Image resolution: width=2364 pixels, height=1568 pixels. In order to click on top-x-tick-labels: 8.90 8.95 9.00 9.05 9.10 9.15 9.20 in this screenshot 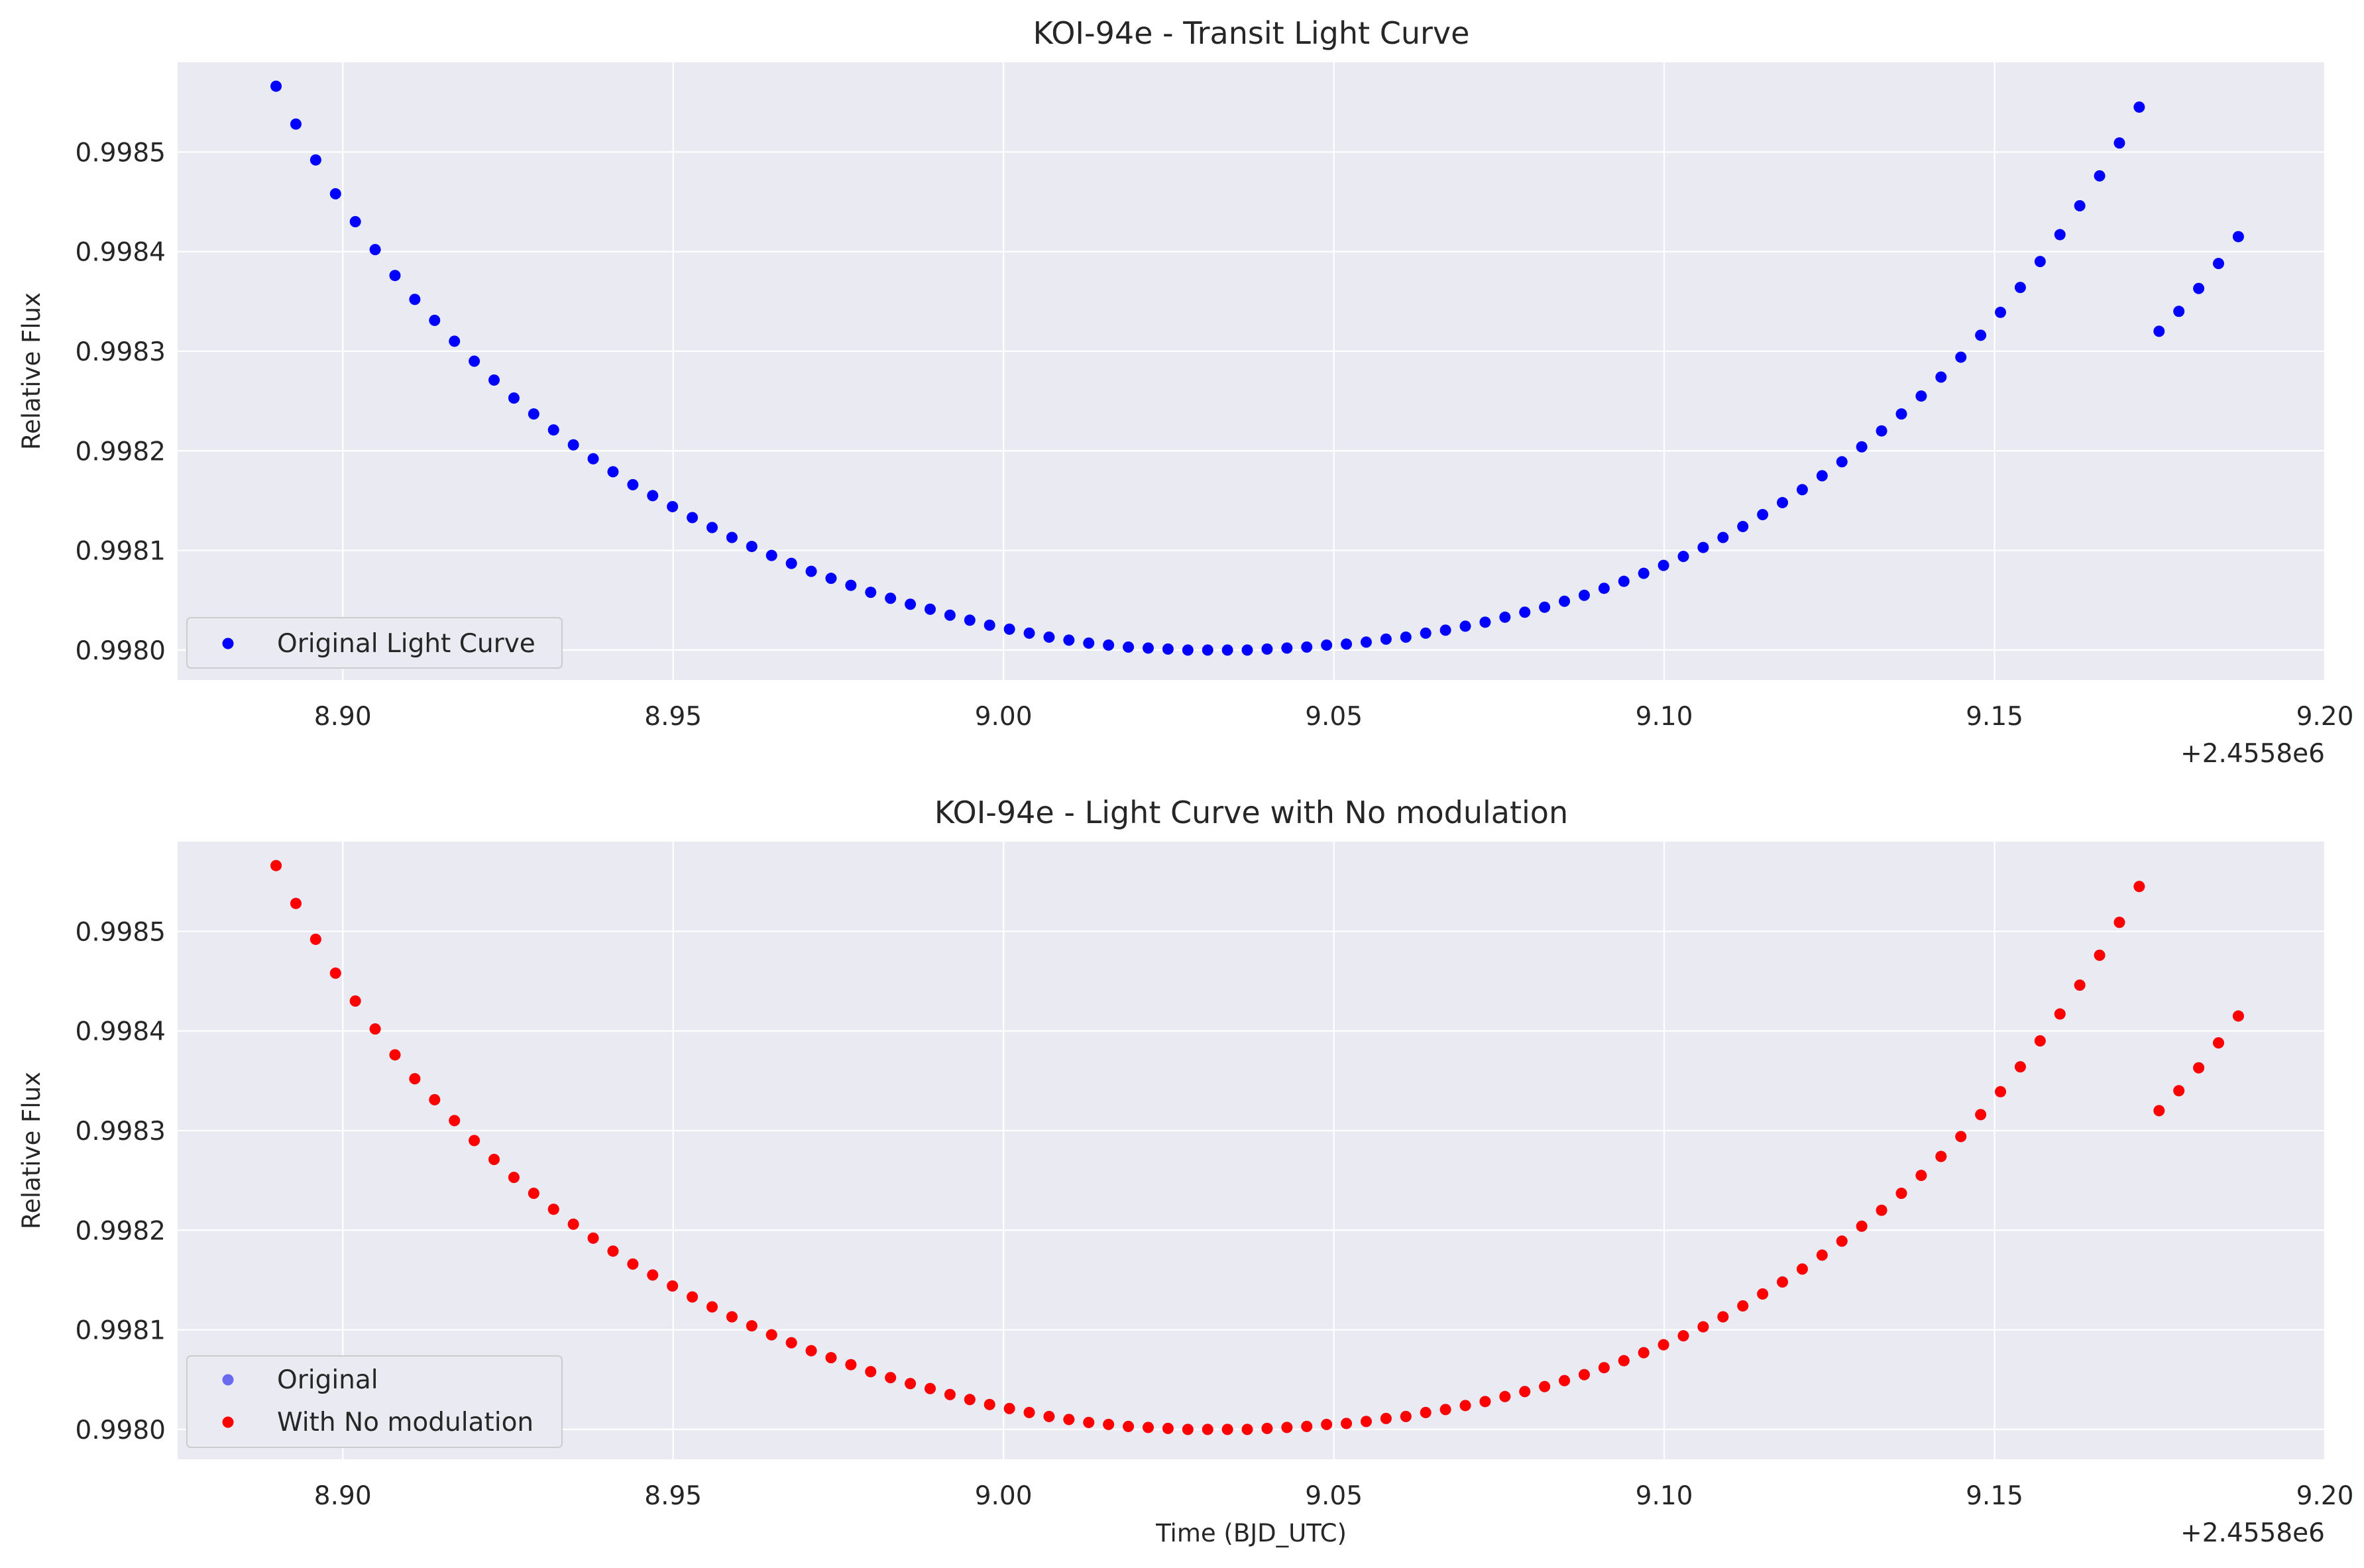, I will do `click(1334, 717)`.